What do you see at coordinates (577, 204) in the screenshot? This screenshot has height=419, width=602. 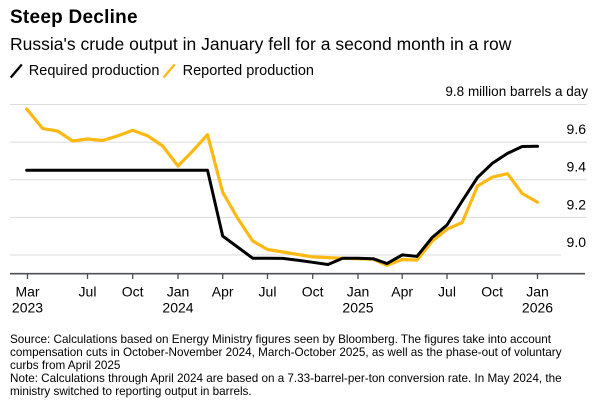 I see `svg-text: 9.2` at bounding box center [577, 204].